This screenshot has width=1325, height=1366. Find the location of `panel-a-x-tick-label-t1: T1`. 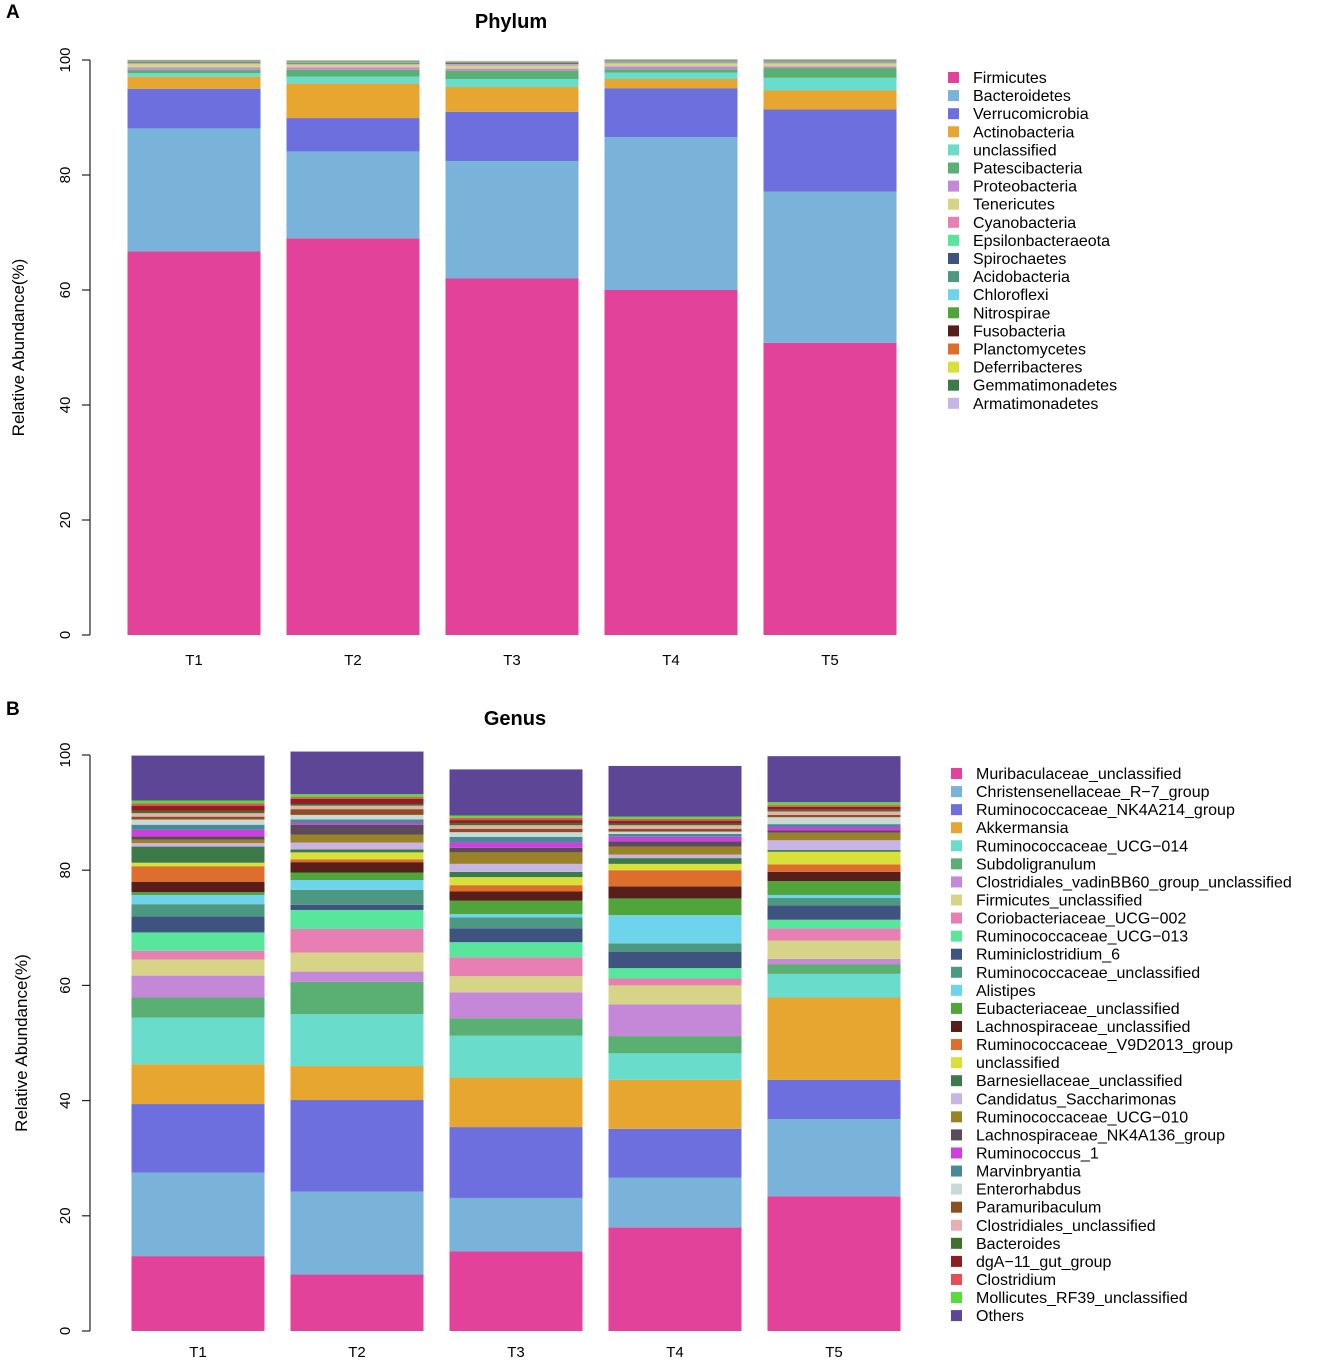

panel-a-x-tick-label-t1: T1 is located at coordinates (194, 660).